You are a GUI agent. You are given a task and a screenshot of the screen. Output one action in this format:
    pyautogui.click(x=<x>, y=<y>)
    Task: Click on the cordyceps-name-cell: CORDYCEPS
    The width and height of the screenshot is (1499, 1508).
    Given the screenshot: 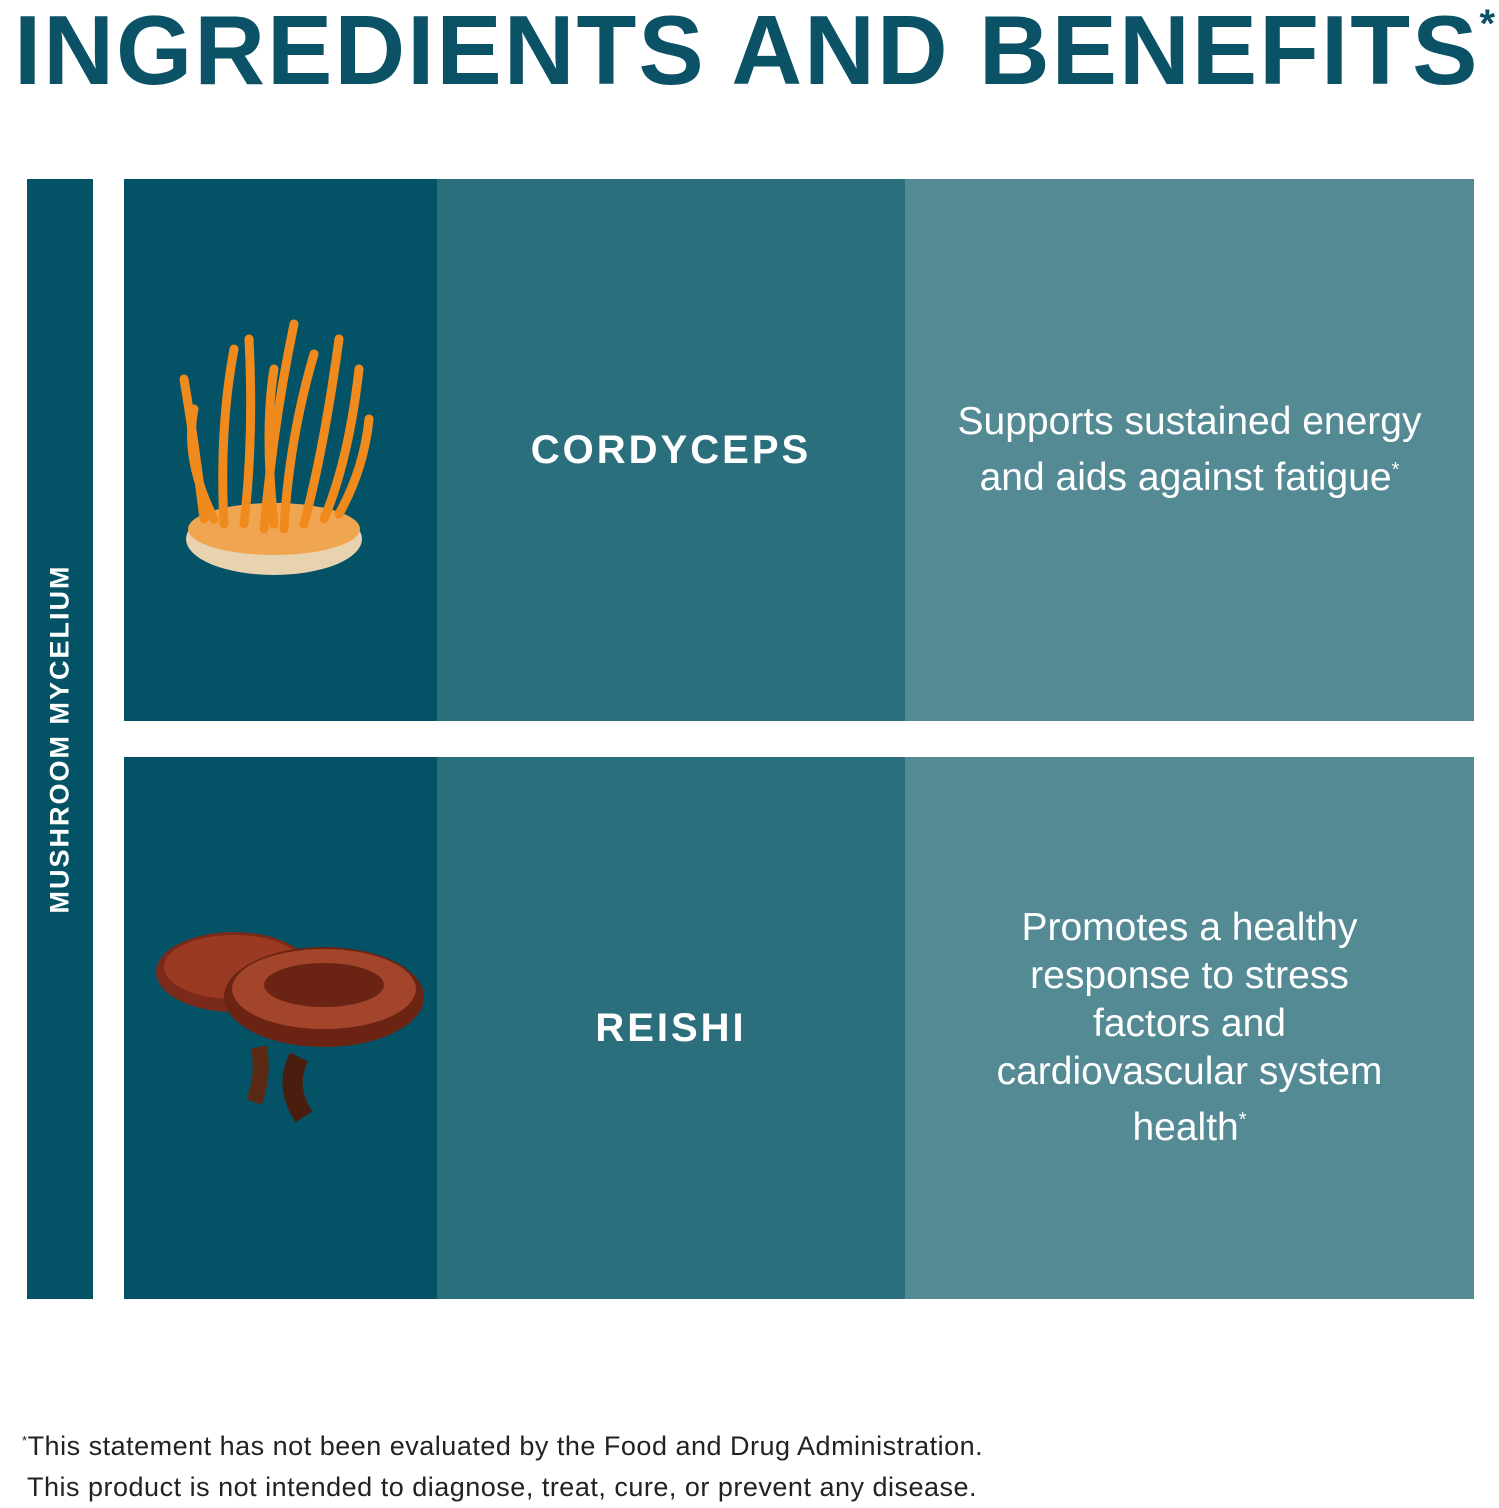 What is the action you would take?
    pyautogui.click(x=671, y=450)
    